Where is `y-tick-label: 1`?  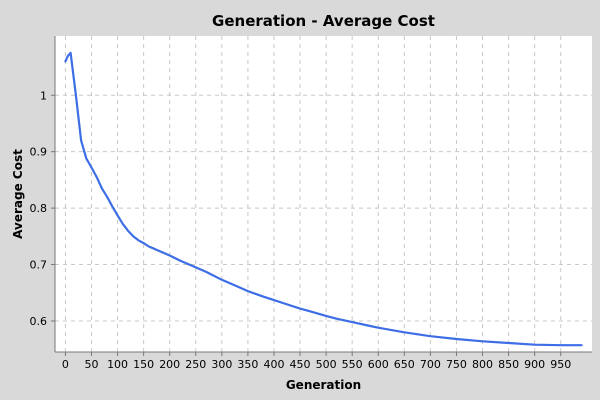 y-tick-label: 1 is located at coordinates (43, 95).